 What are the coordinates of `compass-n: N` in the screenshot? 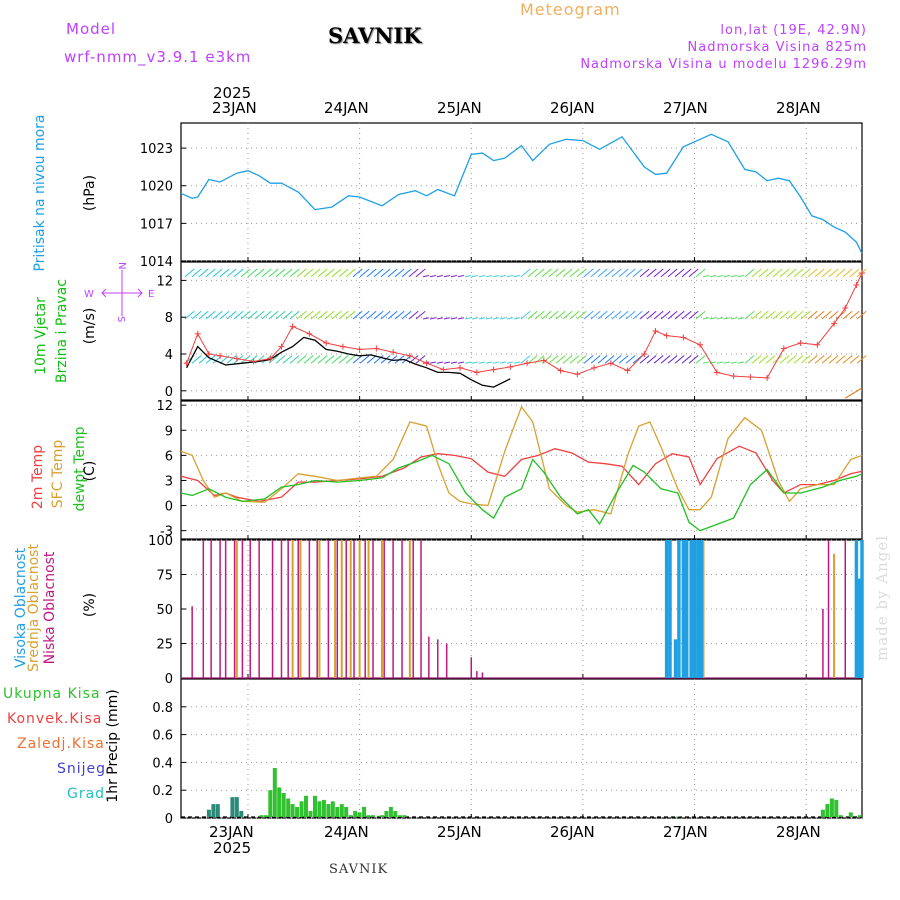 It's located at (121, 265).